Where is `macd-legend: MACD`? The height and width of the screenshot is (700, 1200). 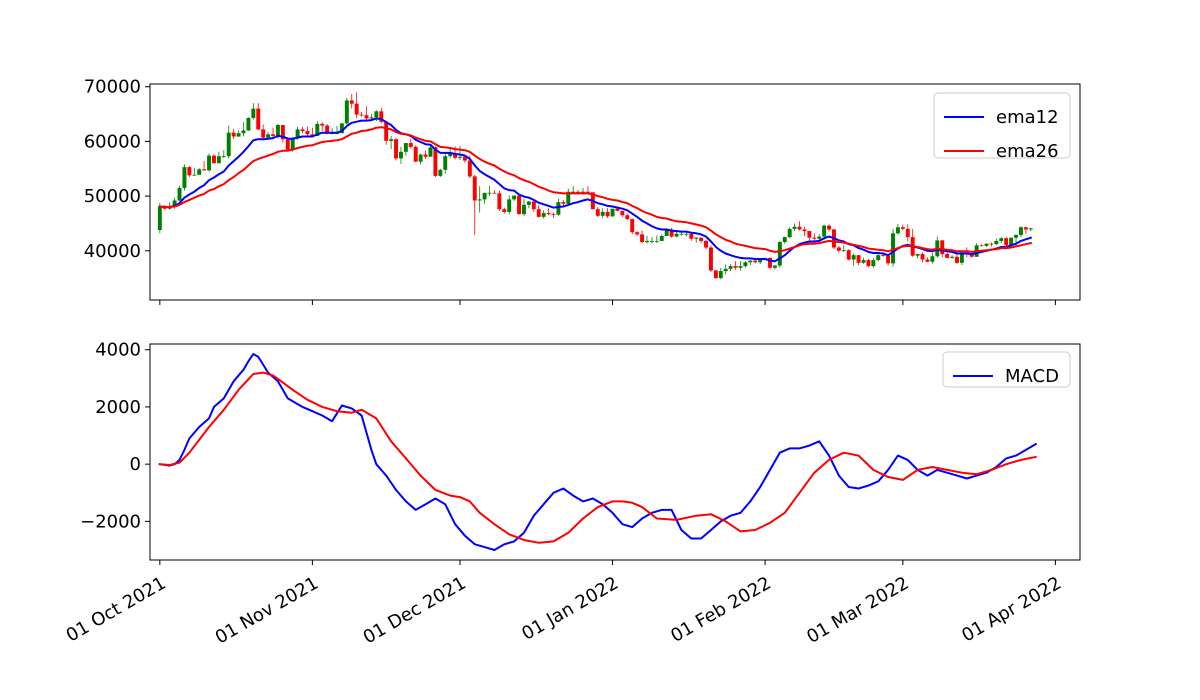 macd-legend: MACD is located at coordinates (1006, 369).